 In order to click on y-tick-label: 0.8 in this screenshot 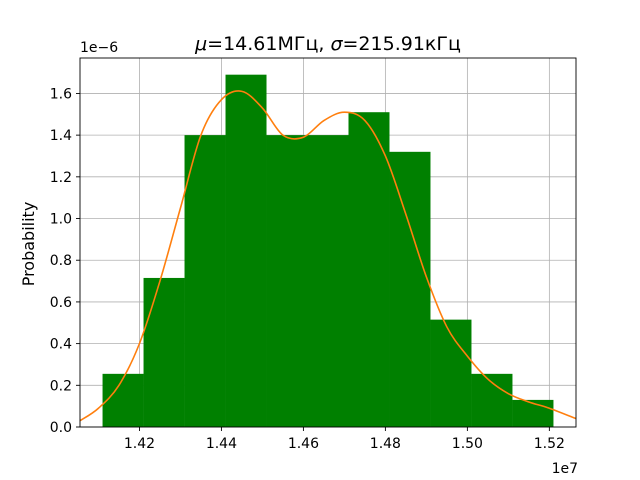, I will do `click(61, 261)`.